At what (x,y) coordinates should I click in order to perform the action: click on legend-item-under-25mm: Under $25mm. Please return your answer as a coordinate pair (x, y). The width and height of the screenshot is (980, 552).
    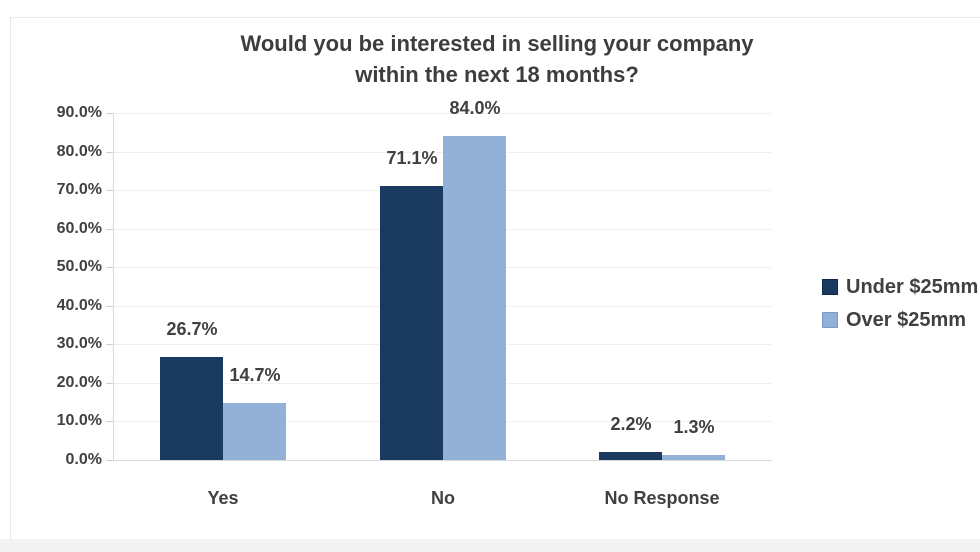
    Looking at the image, I should click on (900, 287).